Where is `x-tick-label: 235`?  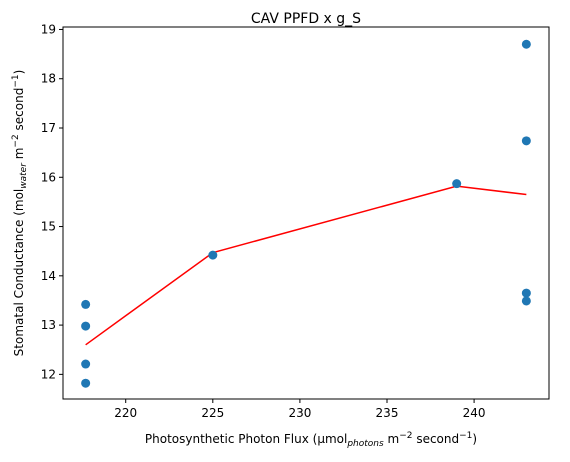
x-tick-label: 235 is located at coordinates (387, 413).